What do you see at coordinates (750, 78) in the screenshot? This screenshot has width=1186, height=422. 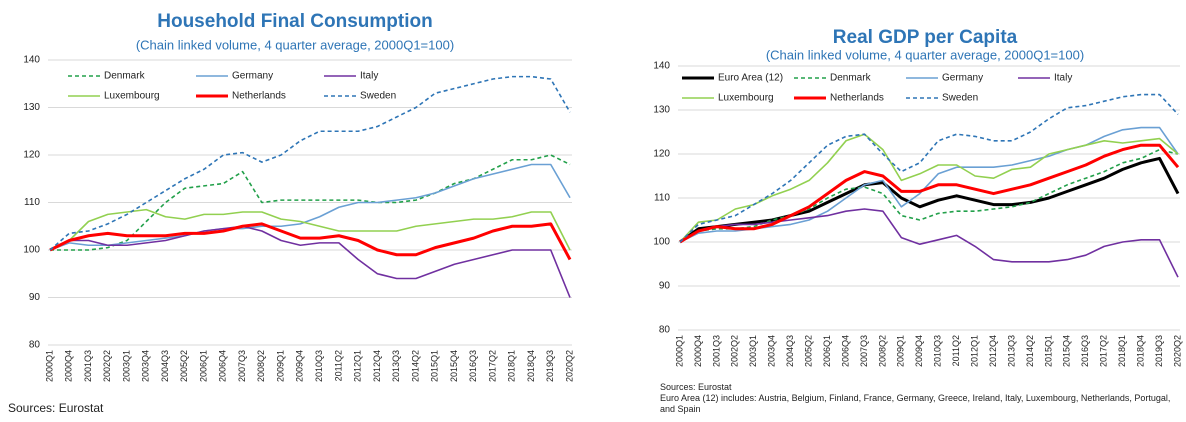 I see `legend-label: Euro Area (12)` at bounding box center [750, 78].